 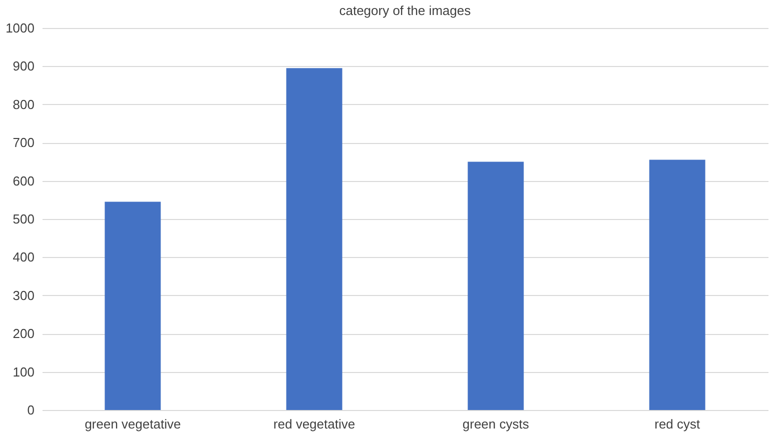 What do you see at coordinates (30, 410) in the screenshot?
I see `y-tick-label: 0` at bounding box center [30, 410].